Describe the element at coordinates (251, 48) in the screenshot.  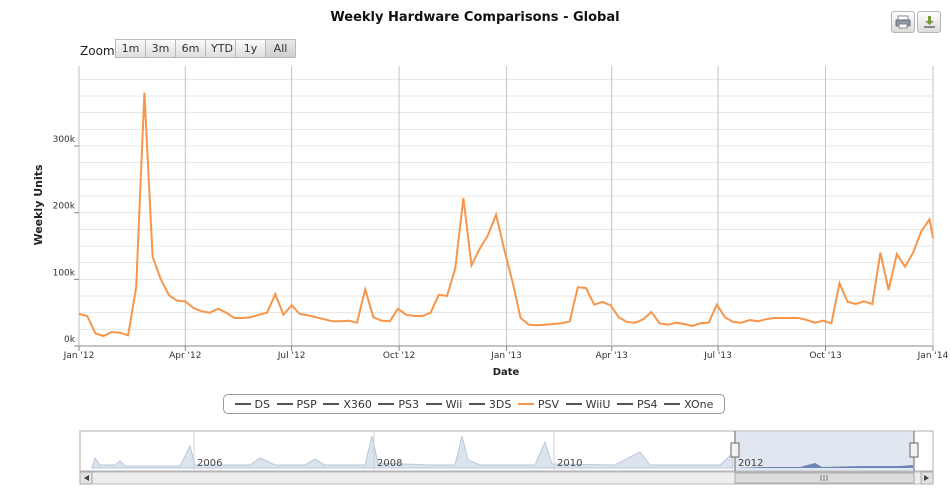
I see `zoom-1y-button: 1y` at that location.